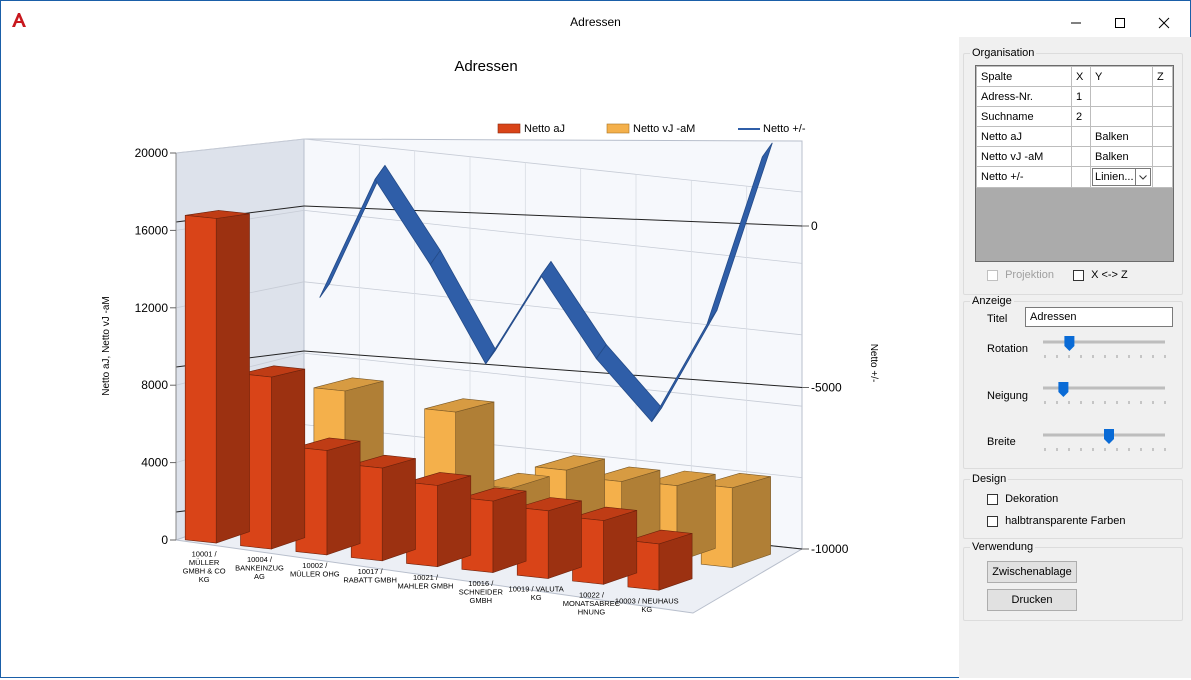 The height and width of the screenshot is (680, 1191). I want to click on category-label-line: MONATSABREC, so click(592, 603).